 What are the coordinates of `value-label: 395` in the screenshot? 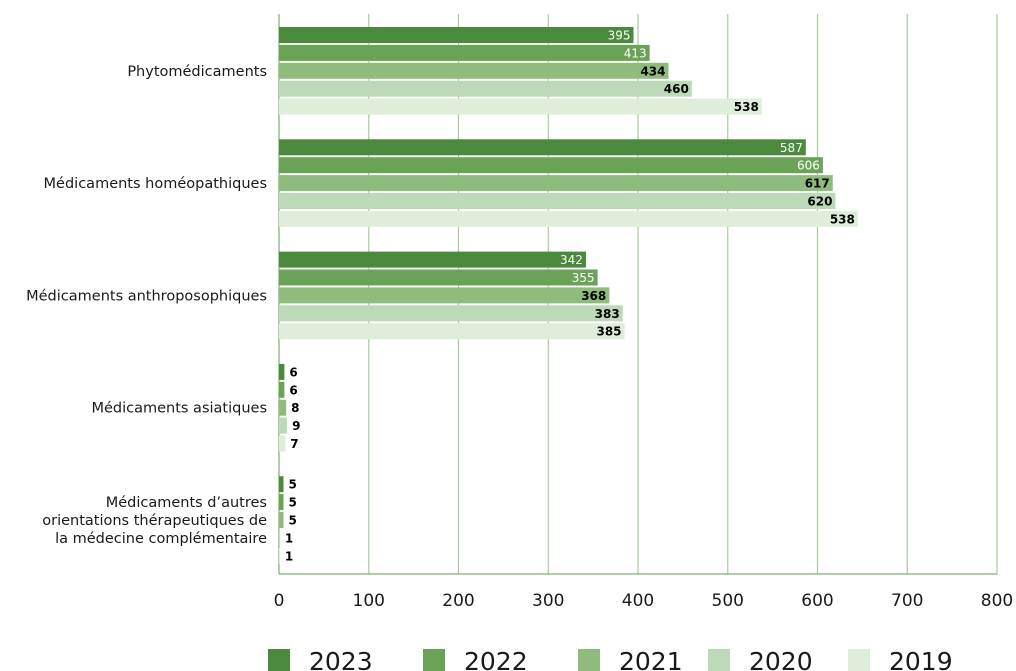 It's located at (619, 36).